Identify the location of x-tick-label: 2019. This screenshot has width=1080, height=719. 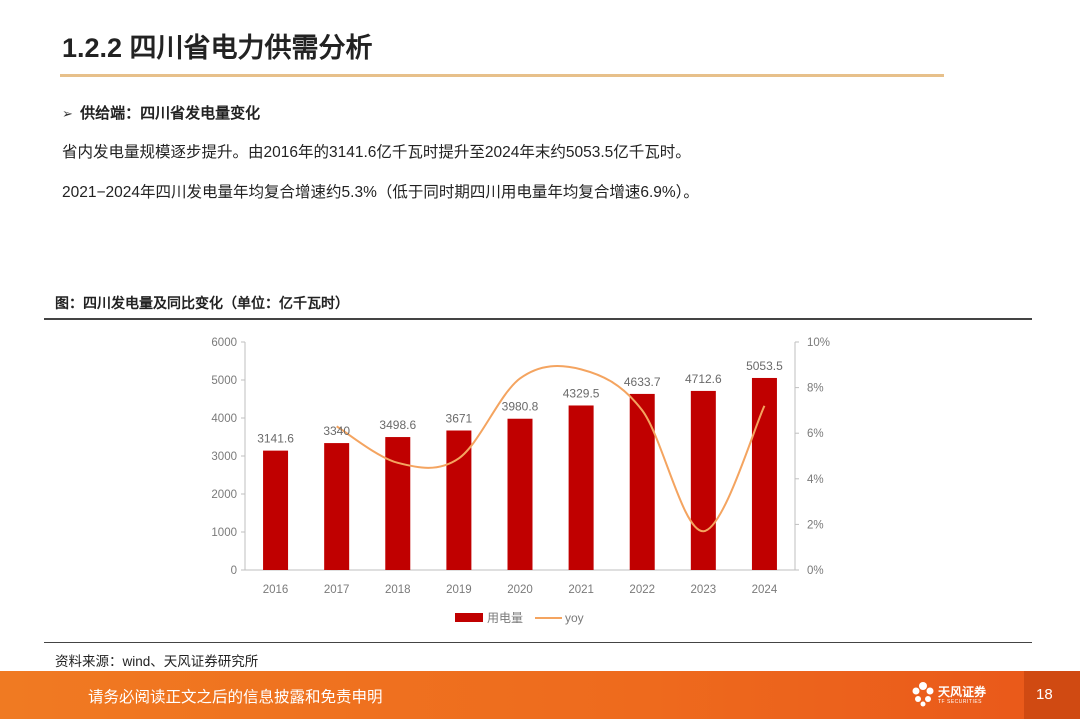
(459, 590).